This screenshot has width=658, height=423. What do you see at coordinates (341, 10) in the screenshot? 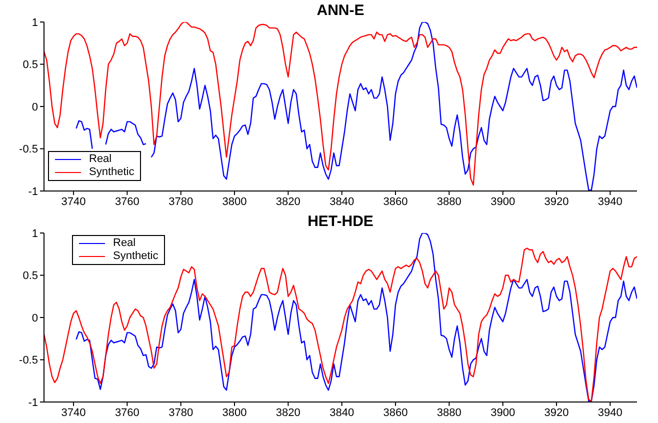
I see `chart-title: ANN-E` at bounding box center [341, 10].